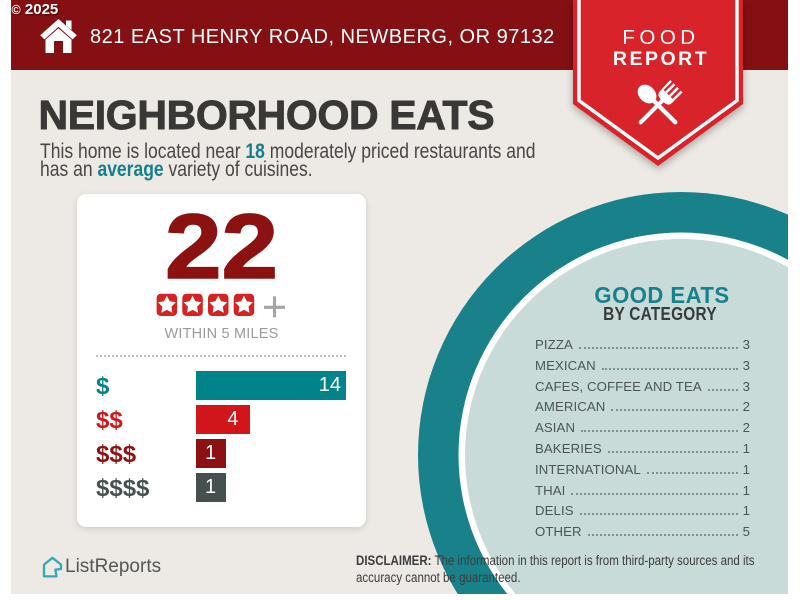 Image resolution: width=800 pixels, height=600 pixels. What do you see at coordinates (661, 59) in the screenshot?
I see `svg-text: REPORT` at bounding box center [661, 59].